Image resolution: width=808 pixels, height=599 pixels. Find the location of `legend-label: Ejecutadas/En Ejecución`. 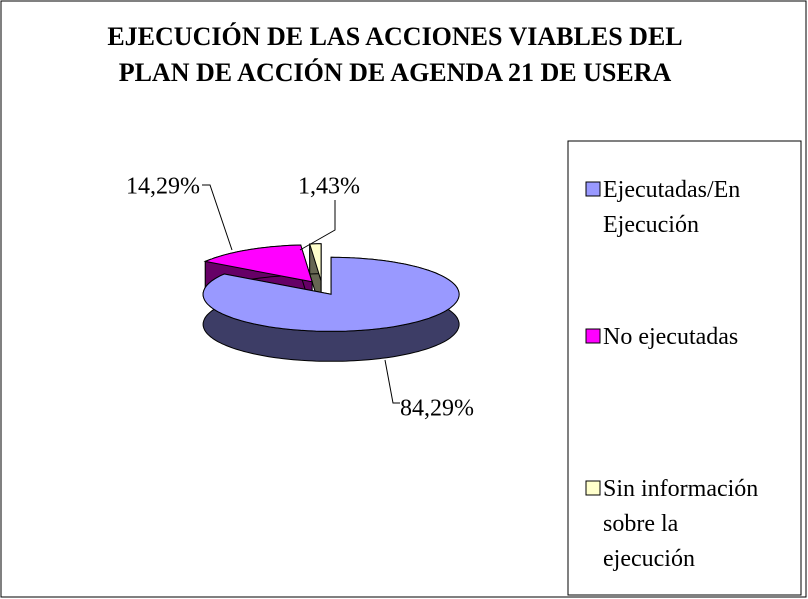

legend-label: Ejecutadas/En Ejecución is located at coordinates (671, 207).